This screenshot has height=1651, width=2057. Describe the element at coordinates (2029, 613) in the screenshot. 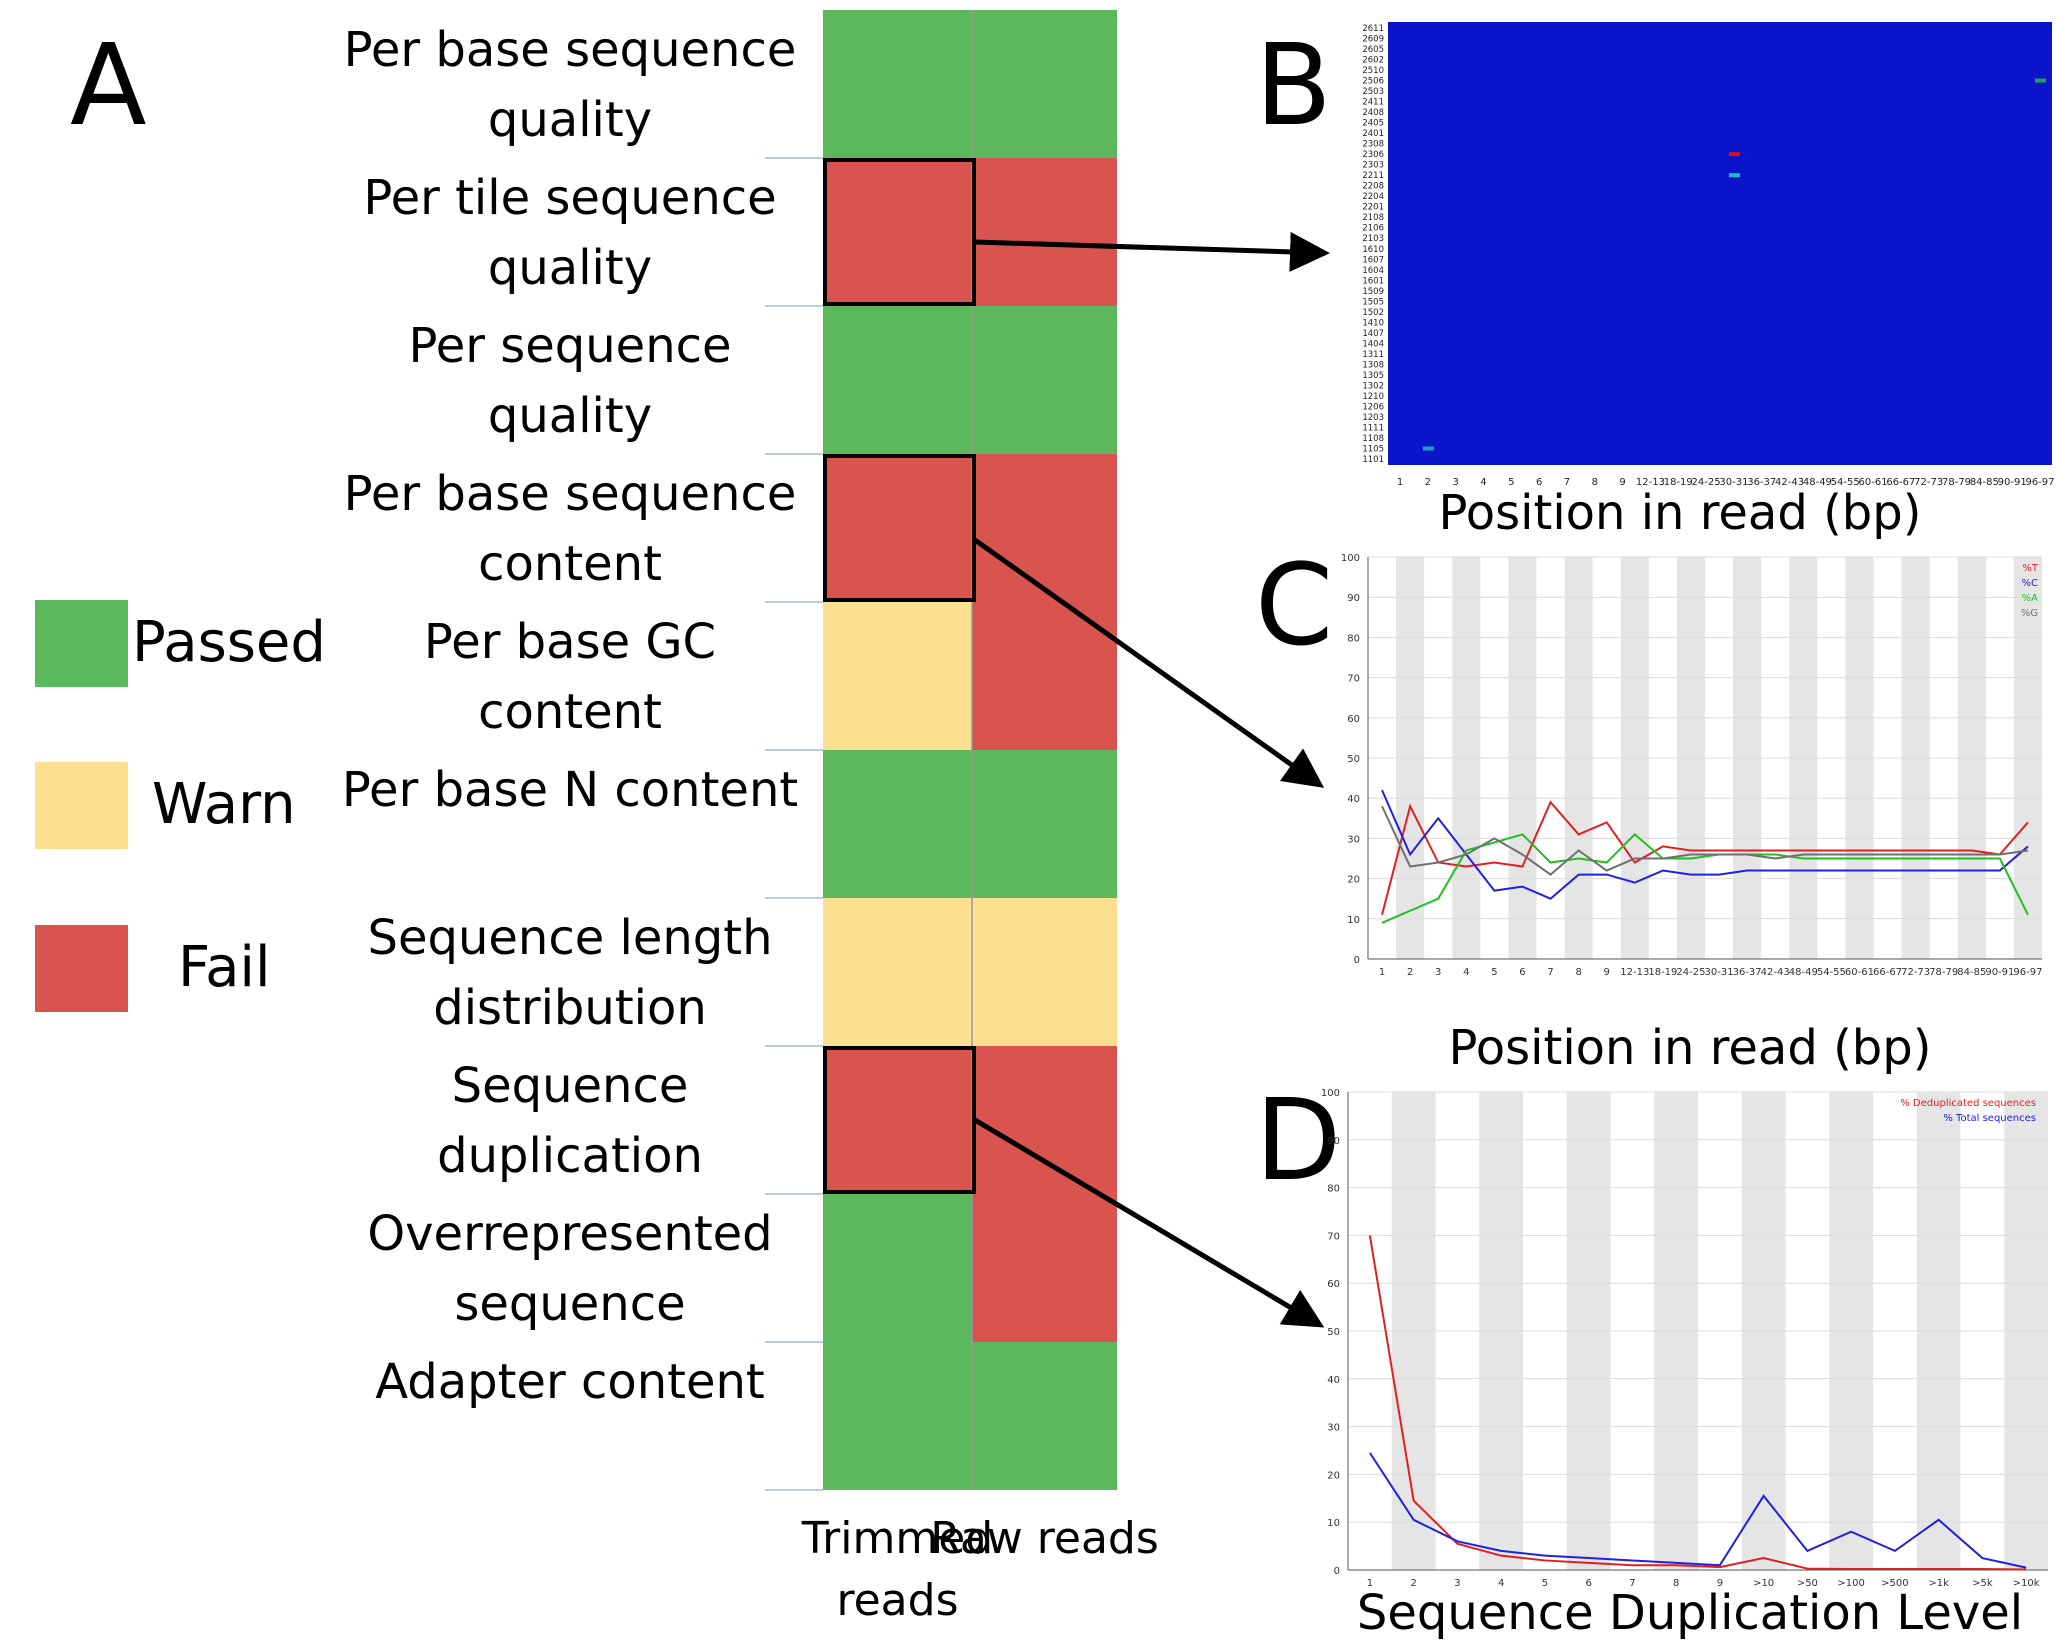

I see `legend-entry: %G` at that location.